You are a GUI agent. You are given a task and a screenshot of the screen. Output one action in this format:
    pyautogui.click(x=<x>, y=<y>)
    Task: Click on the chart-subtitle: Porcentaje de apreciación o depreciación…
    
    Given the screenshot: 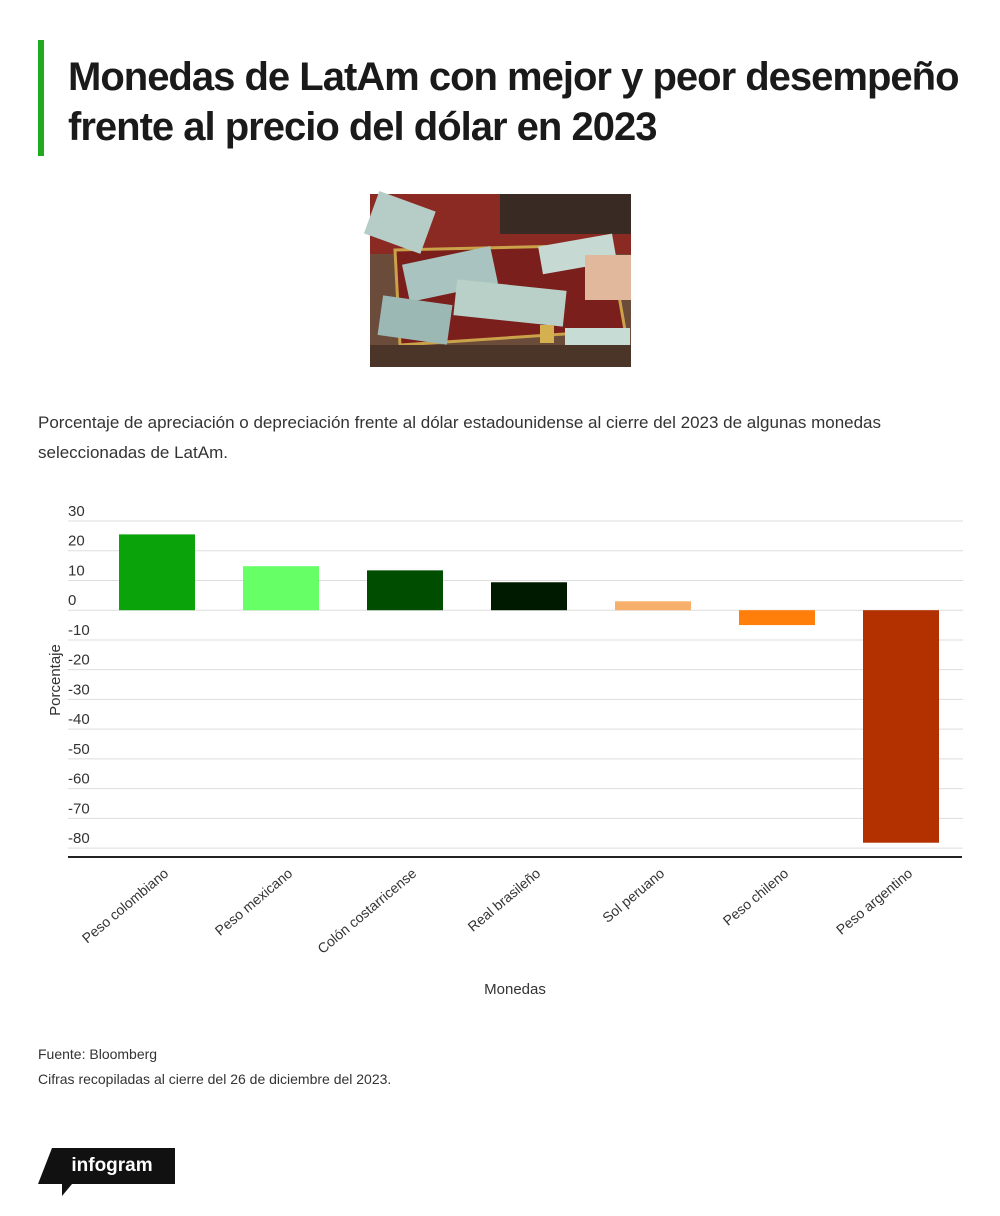 What is the action you would take?
    pyautogui.click(x=460, y=437)
    